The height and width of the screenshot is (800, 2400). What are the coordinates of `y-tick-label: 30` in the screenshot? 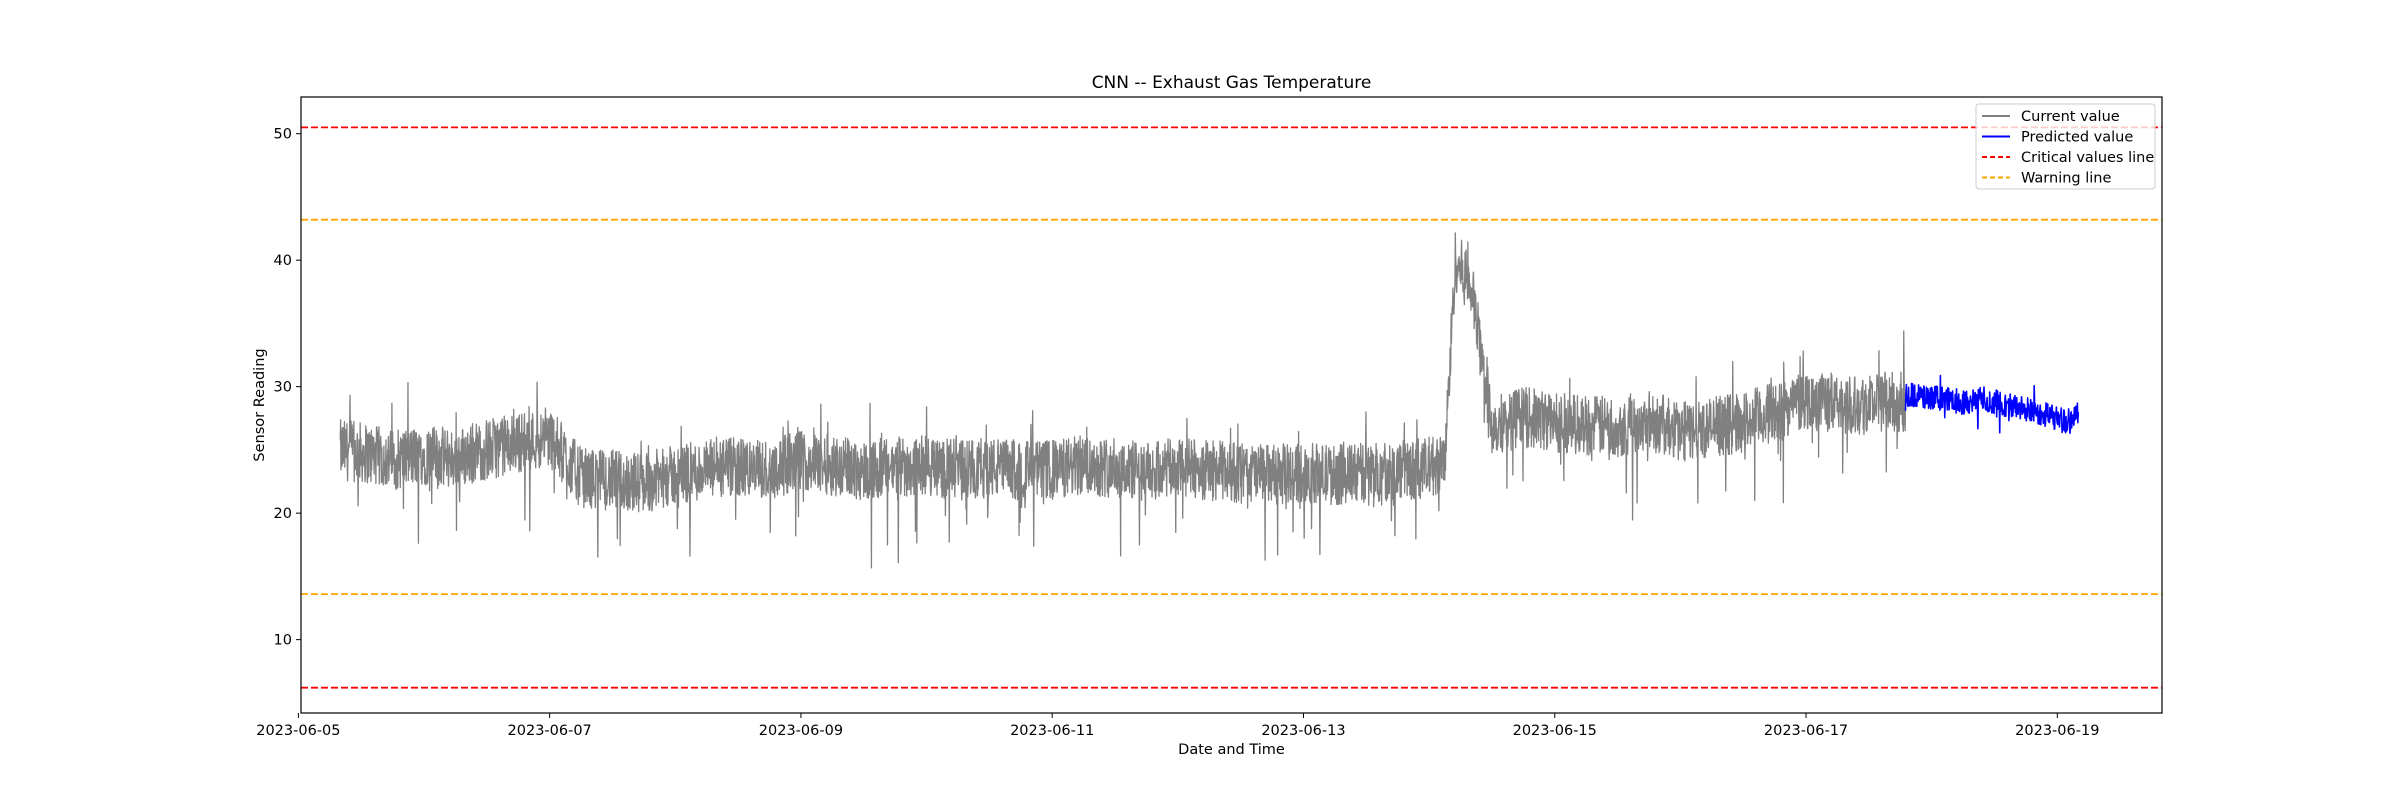 It's located at (283, 388).